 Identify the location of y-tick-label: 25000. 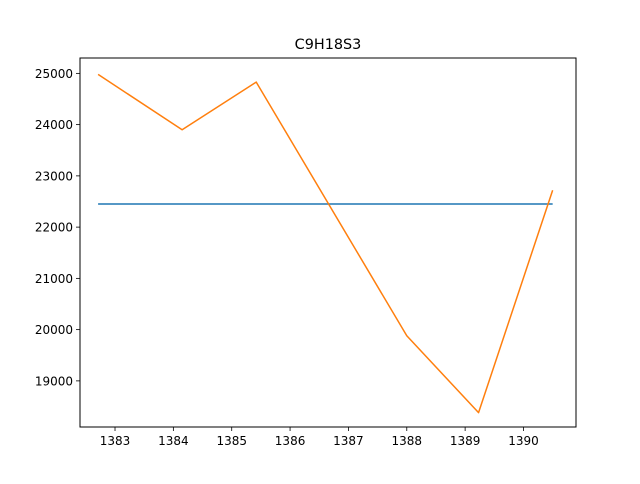
(54, 74).